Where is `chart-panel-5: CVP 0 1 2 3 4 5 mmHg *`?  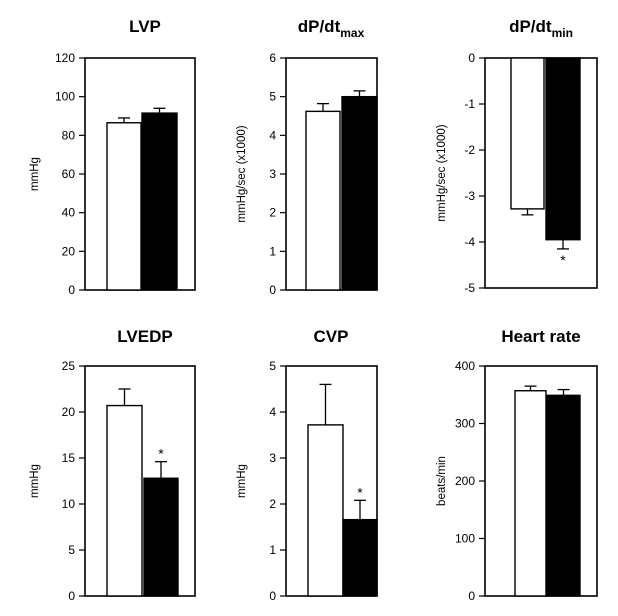
chart-panel-5: CVP 0 1 2 3 4 5 mmHg * is located at coordinates (307, 465).